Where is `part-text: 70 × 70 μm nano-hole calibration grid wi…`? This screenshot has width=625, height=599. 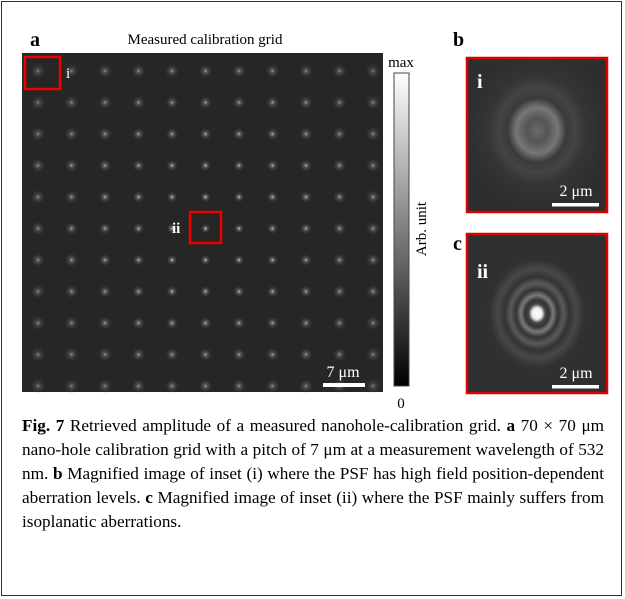 part-text: 70 × 70 μm nano-hole calibration grid wi… is located at coordinates (313, 449).